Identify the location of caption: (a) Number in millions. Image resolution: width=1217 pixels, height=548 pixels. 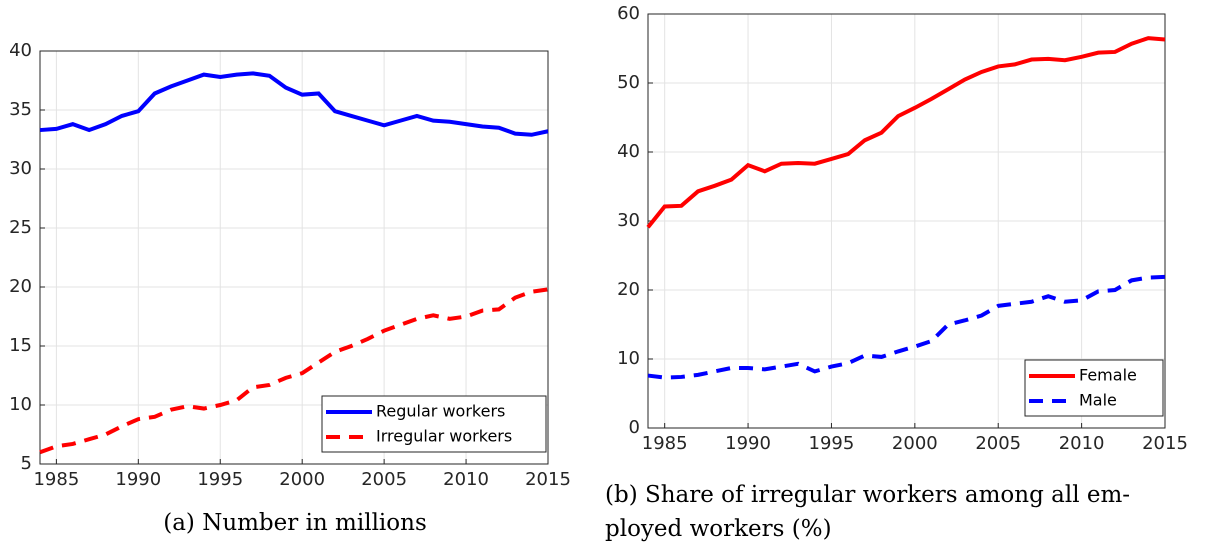
(295, 523).